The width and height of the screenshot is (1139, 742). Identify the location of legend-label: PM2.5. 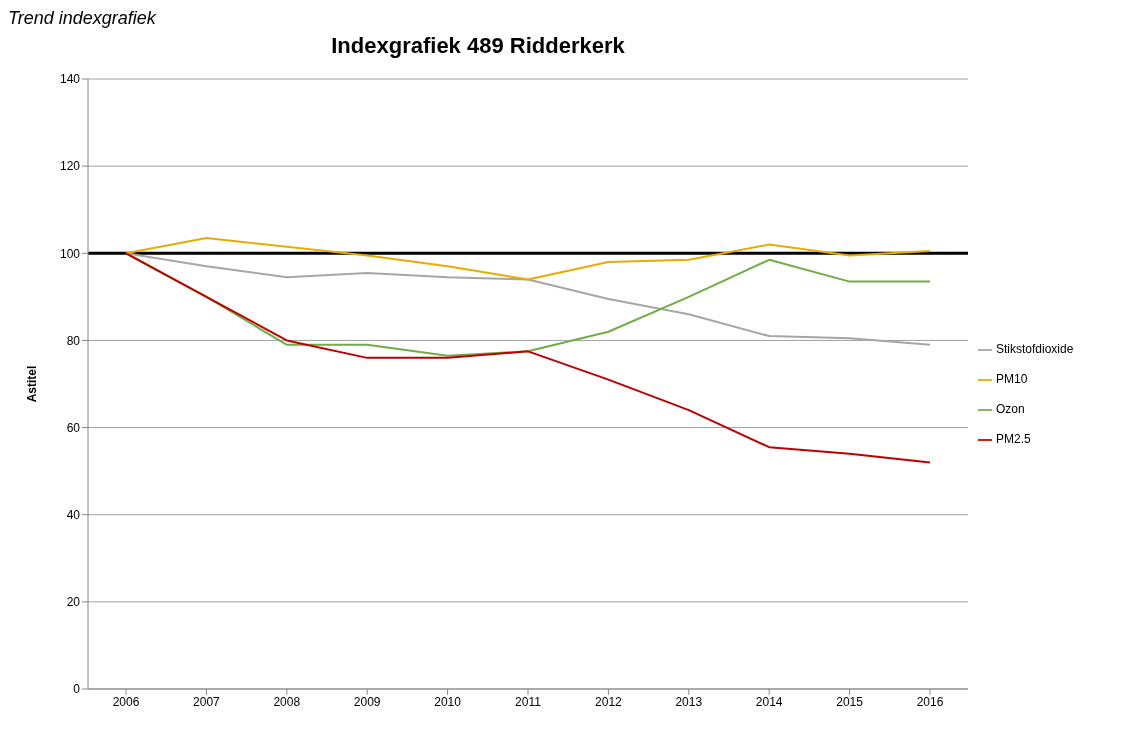
(1013, 439).